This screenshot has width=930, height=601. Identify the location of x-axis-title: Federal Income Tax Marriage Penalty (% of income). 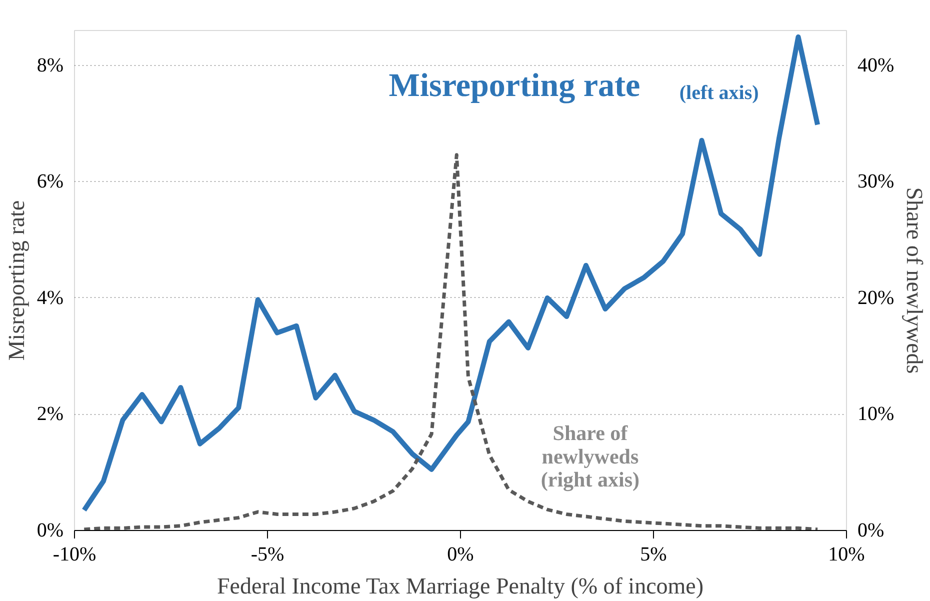
(460, 586).